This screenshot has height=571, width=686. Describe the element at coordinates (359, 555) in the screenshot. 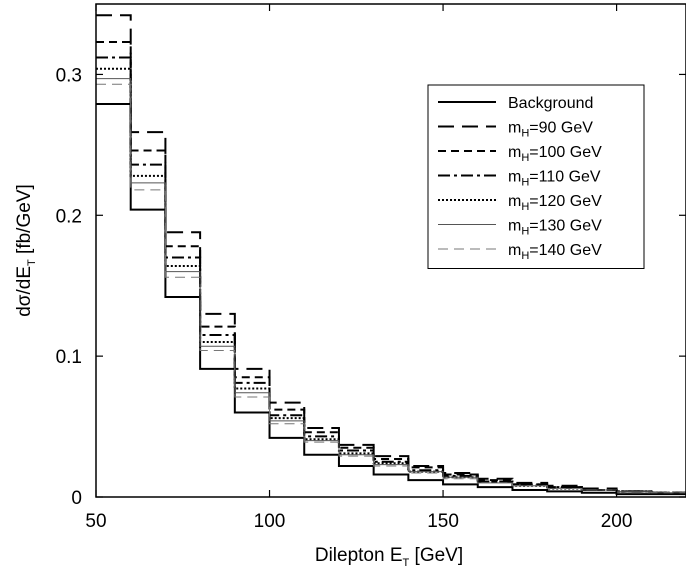

I see `x-axis-title-main: Dilepton E` at that location.